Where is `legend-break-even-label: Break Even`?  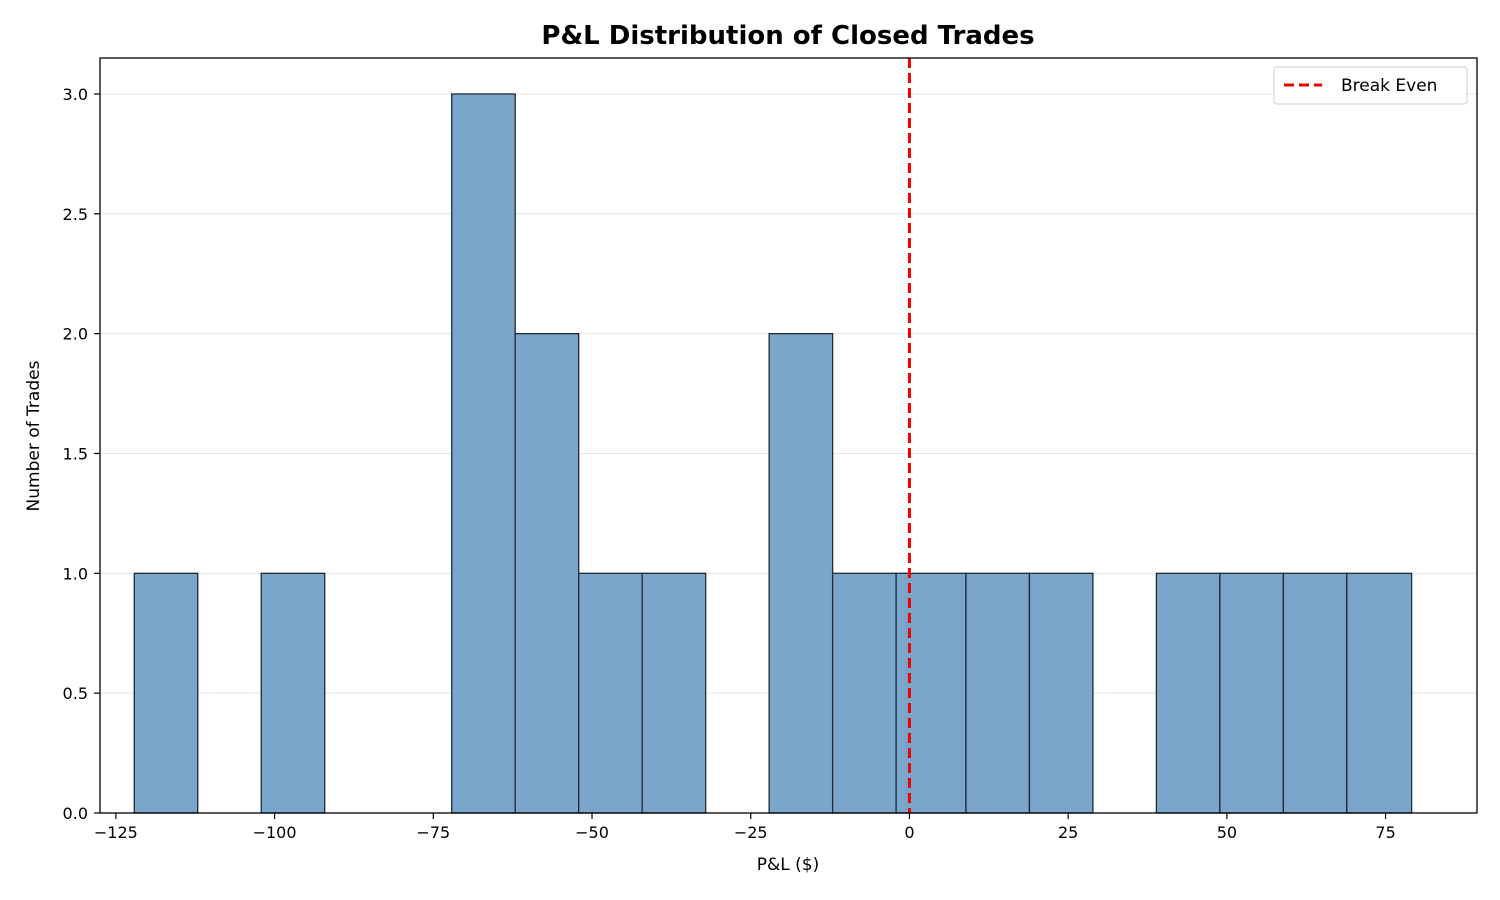 legend-break-even-label: Break Even is located at coordinates (1389, 86).